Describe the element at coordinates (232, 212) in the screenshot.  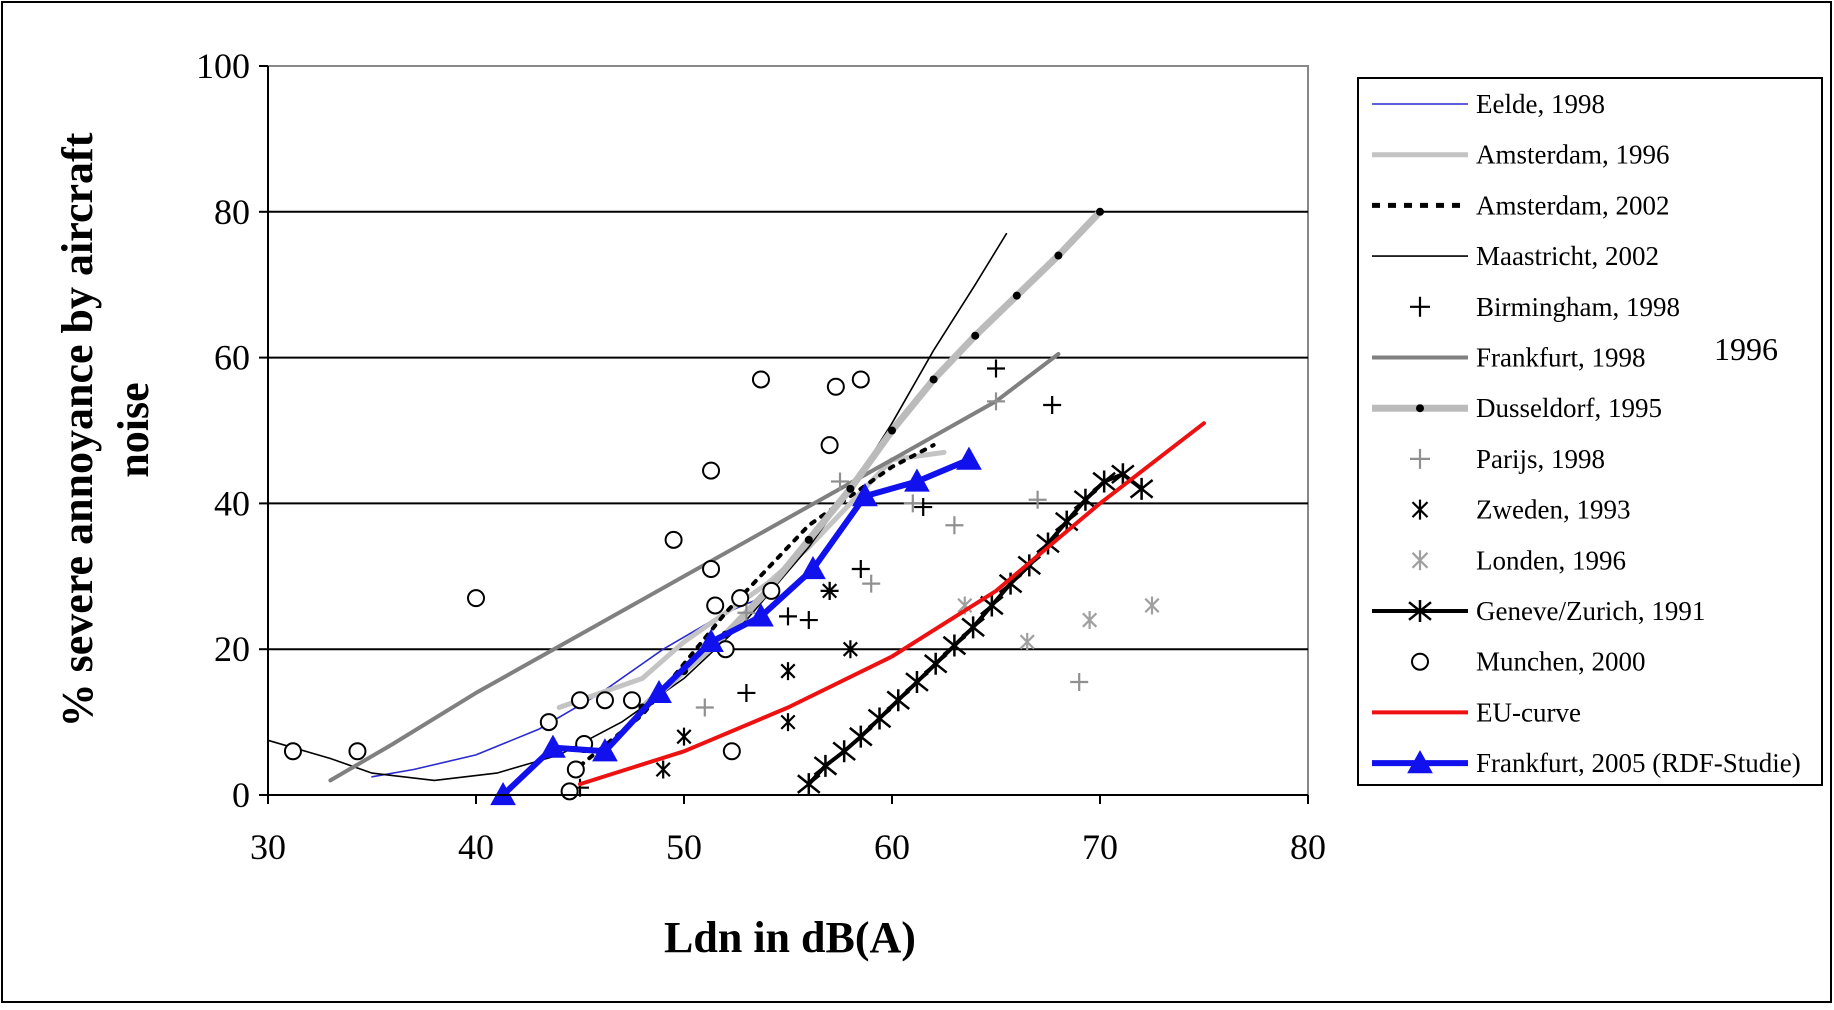
I see `y-tick-label-80: 80` at that location.